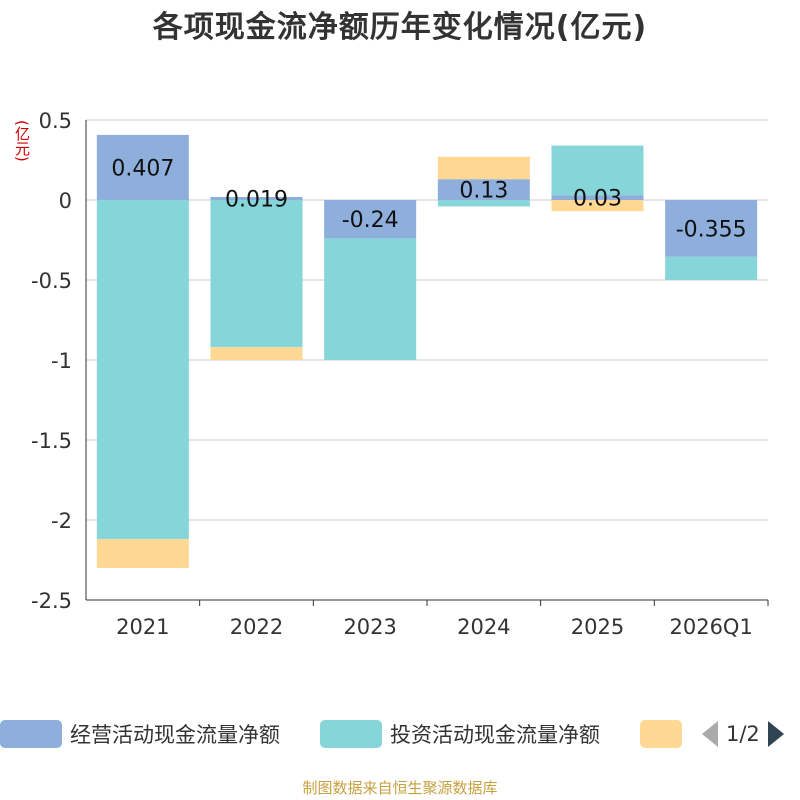 The image size is (800, 800). I want to click on legend-swatch-investing, so click(351, 734).